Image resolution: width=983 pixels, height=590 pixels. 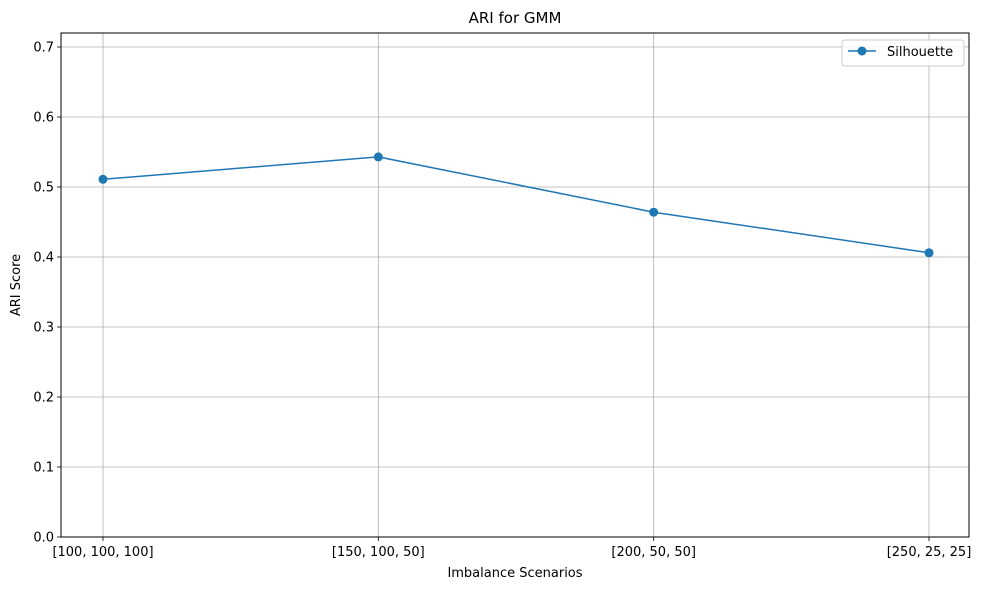 What do you see at coordinates (43, 468) in the screenshot?
I see `y-tick-label: 0.1` at bounding box center [43, 468].